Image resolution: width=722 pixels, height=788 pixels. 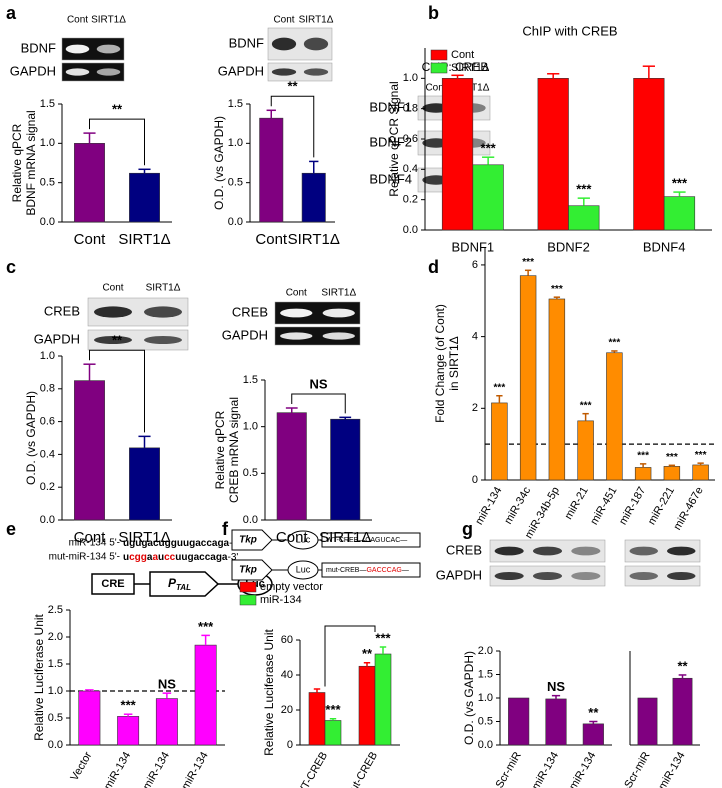 What do you see at coordinates (55, 664) in the screenshot?
I see `y-tick-label: 1.5` at bounding box center [55, 664].